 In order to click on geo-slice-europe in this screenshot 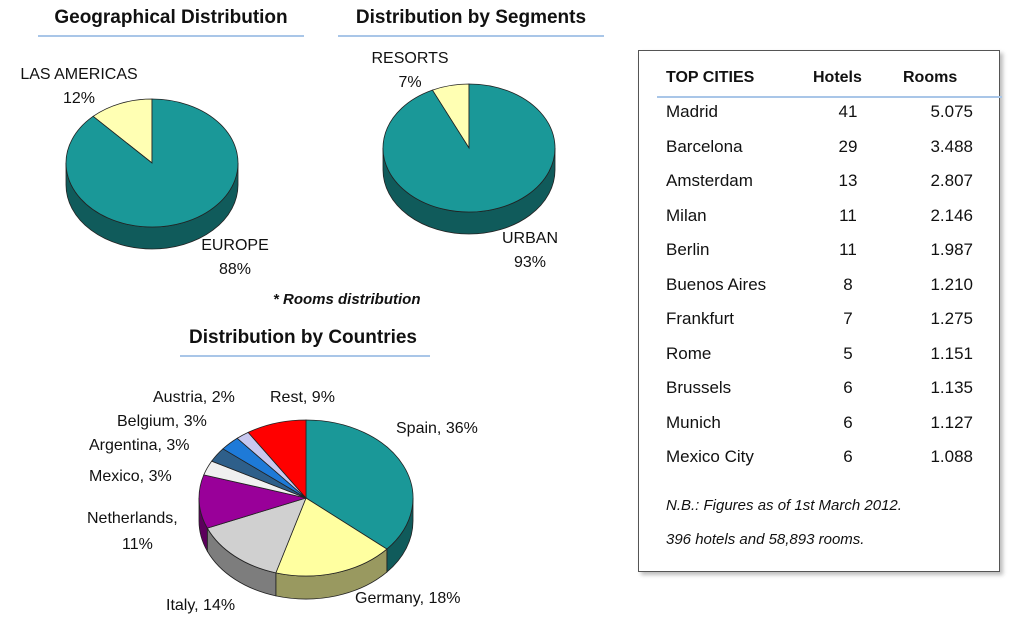, I will do `click(152, 163)`.